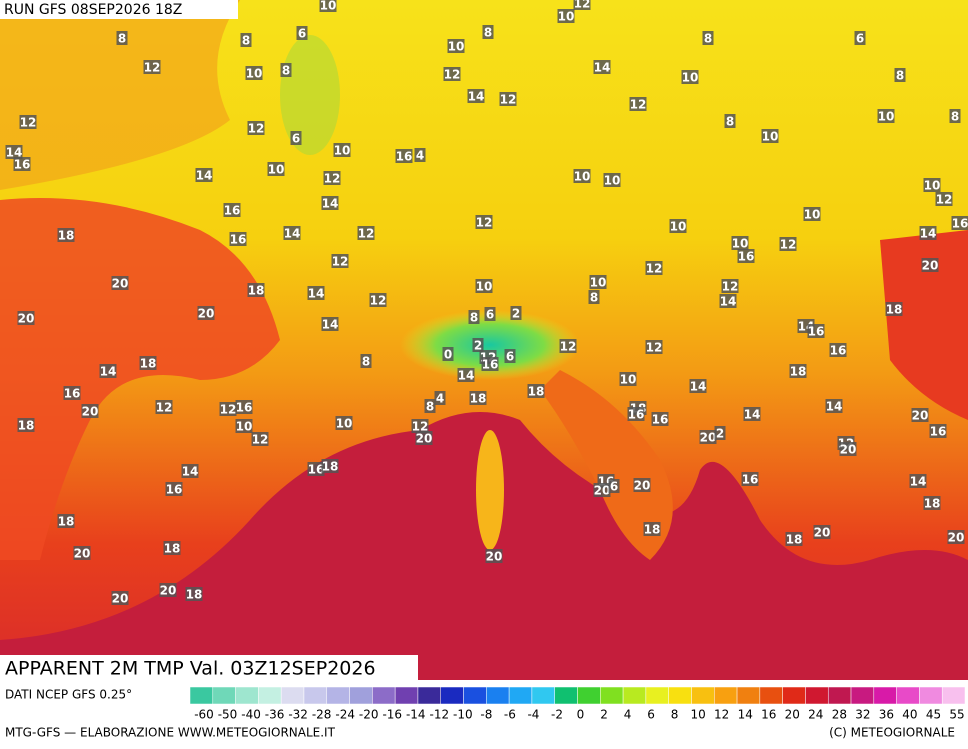 This screenshot has height=749, width=968. I want to click on scale-label: -32, so click(298, 715).